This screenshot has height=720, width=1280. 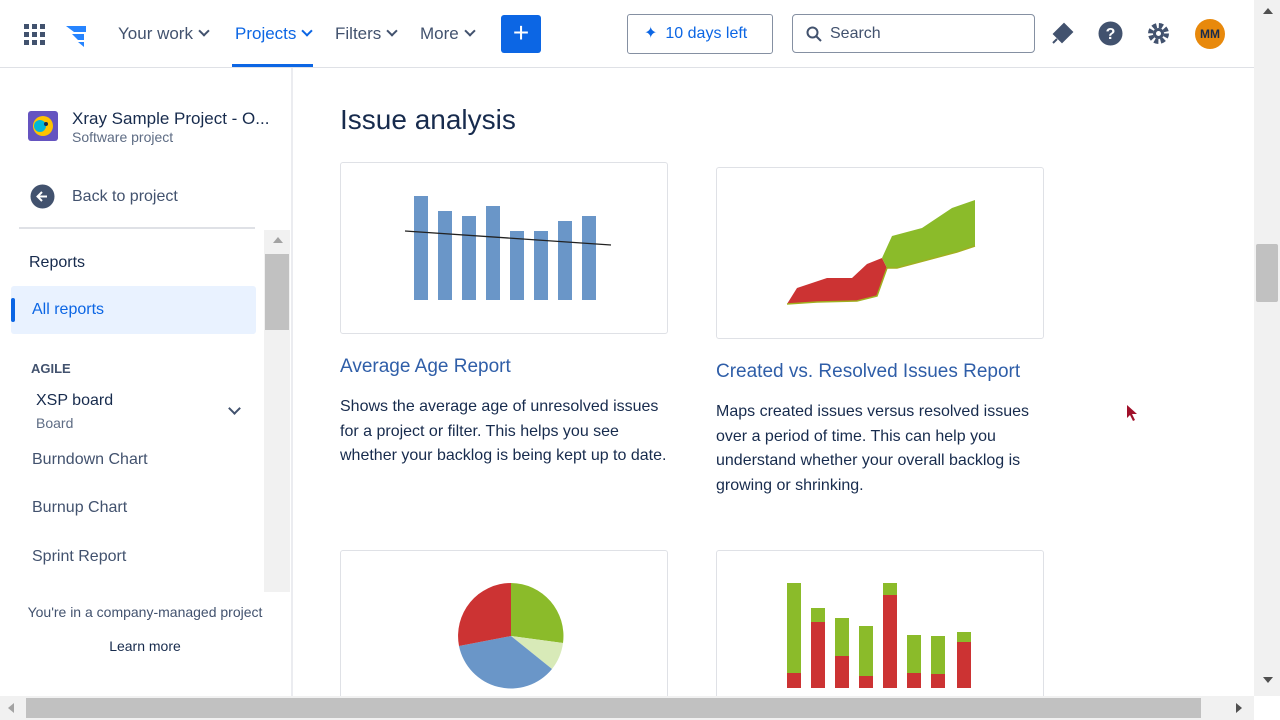 What do you see at coordinates (1210, 34) in the screenshot?
I see `avatar: MM` at bounding box center [1210, 34].